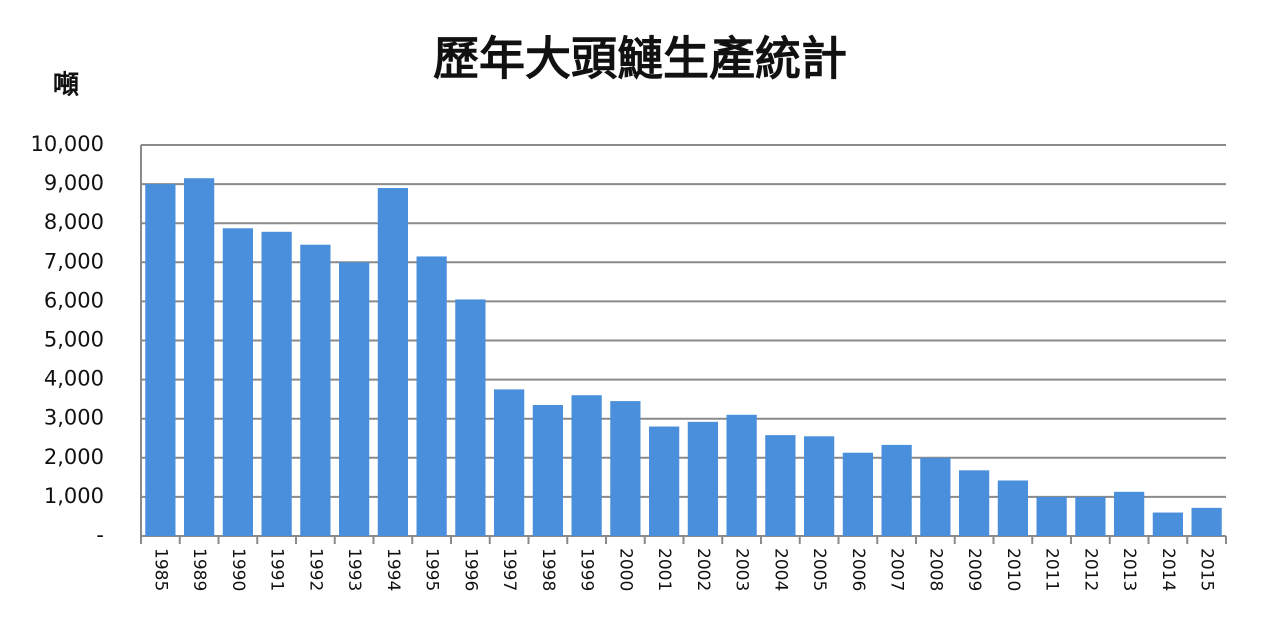 The height and width of the screenshot is (621, 1280). I want to click on x-tick-label: 1990, so click(238, 569).